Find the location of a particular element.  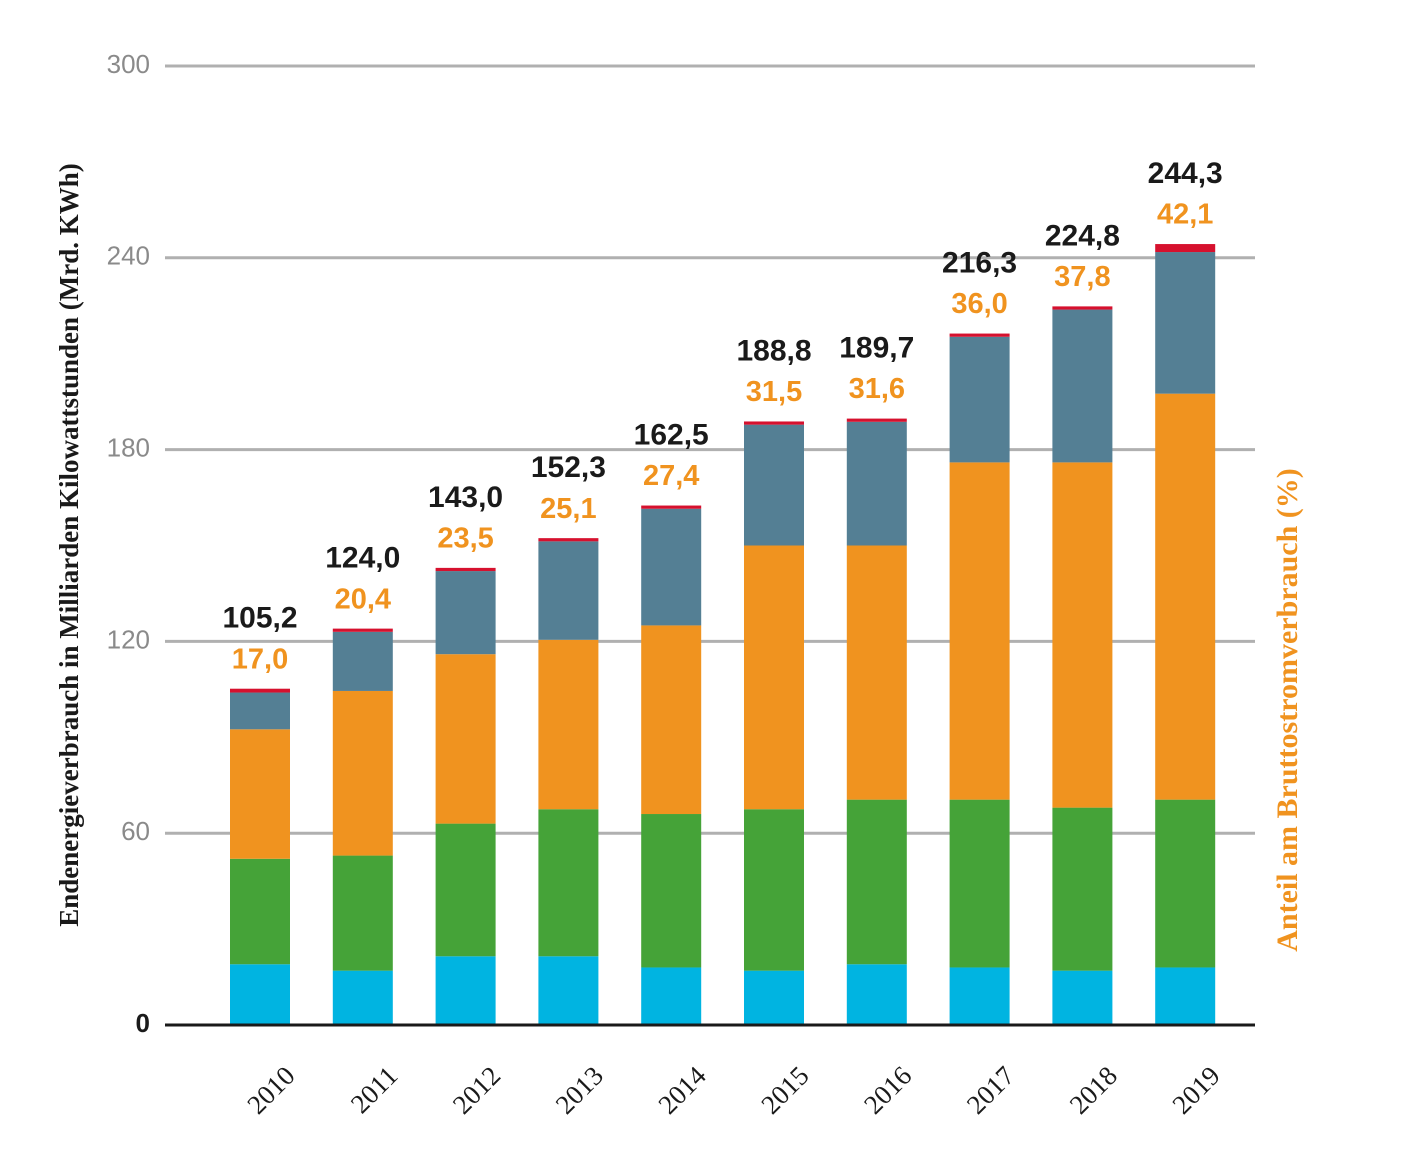

y-tick-label: 120 is located at coordinates (128, 639).